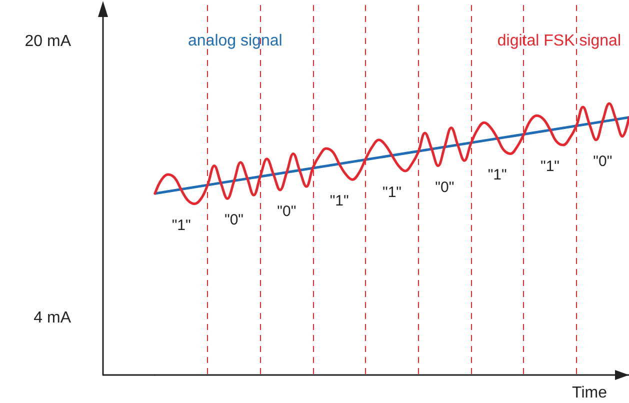  I want to click on x-axis-title: Time, so click(590, 393).